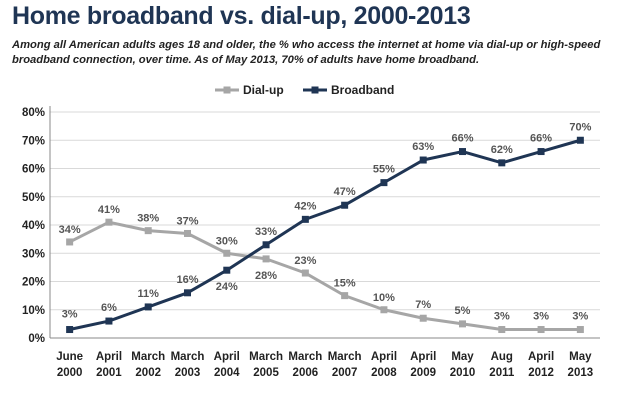 Image resolution: width=620 pixels, height=406 pixels. I want to click on data-label-dial-up: 15%, so click(345, 284).